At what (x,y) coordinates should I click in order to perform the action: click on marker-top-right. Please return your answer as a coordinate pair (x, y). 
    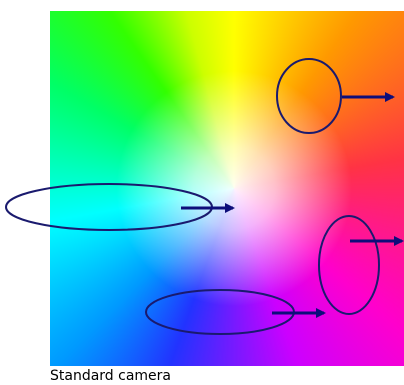
    Looking at the image, I should click on (335, 96).